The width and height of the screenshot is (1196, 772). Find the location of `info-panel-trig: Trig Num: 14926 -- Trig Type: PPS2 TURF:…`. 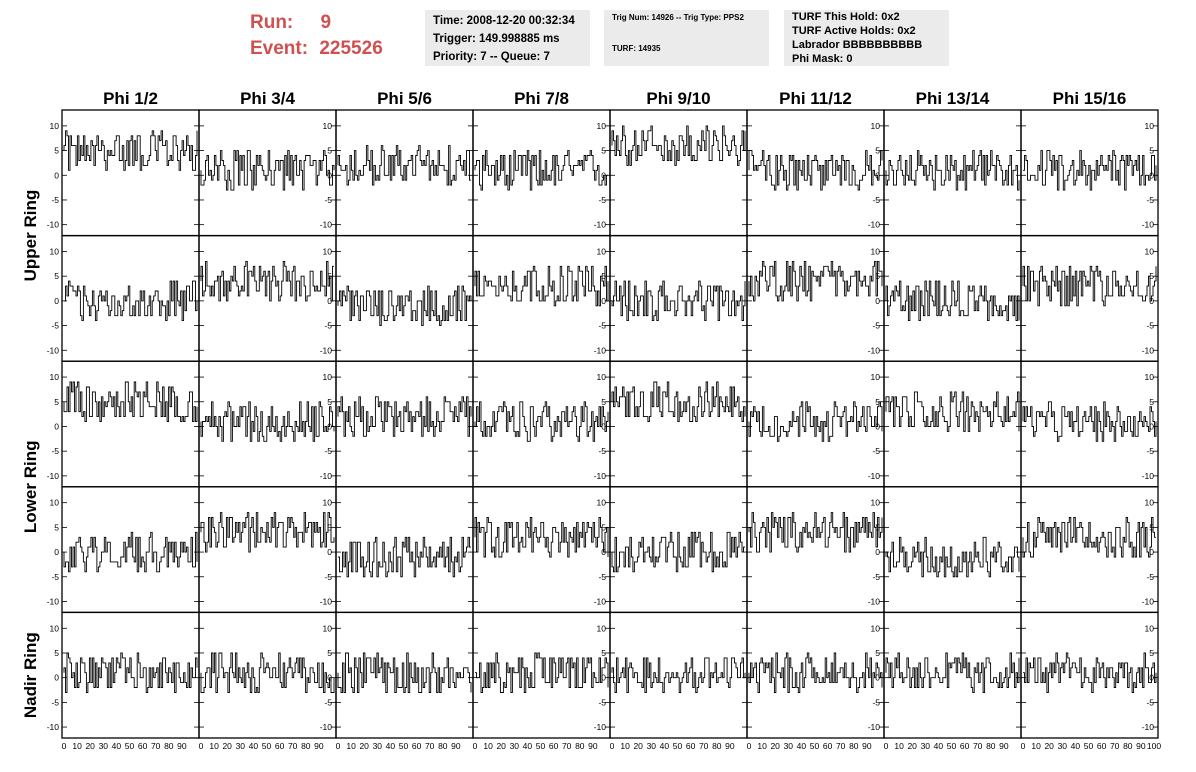

info-panel-trig: Trig Num: 14926 -- Trig Type: PPS2 TURF:… is located at coordinates (686, 38).